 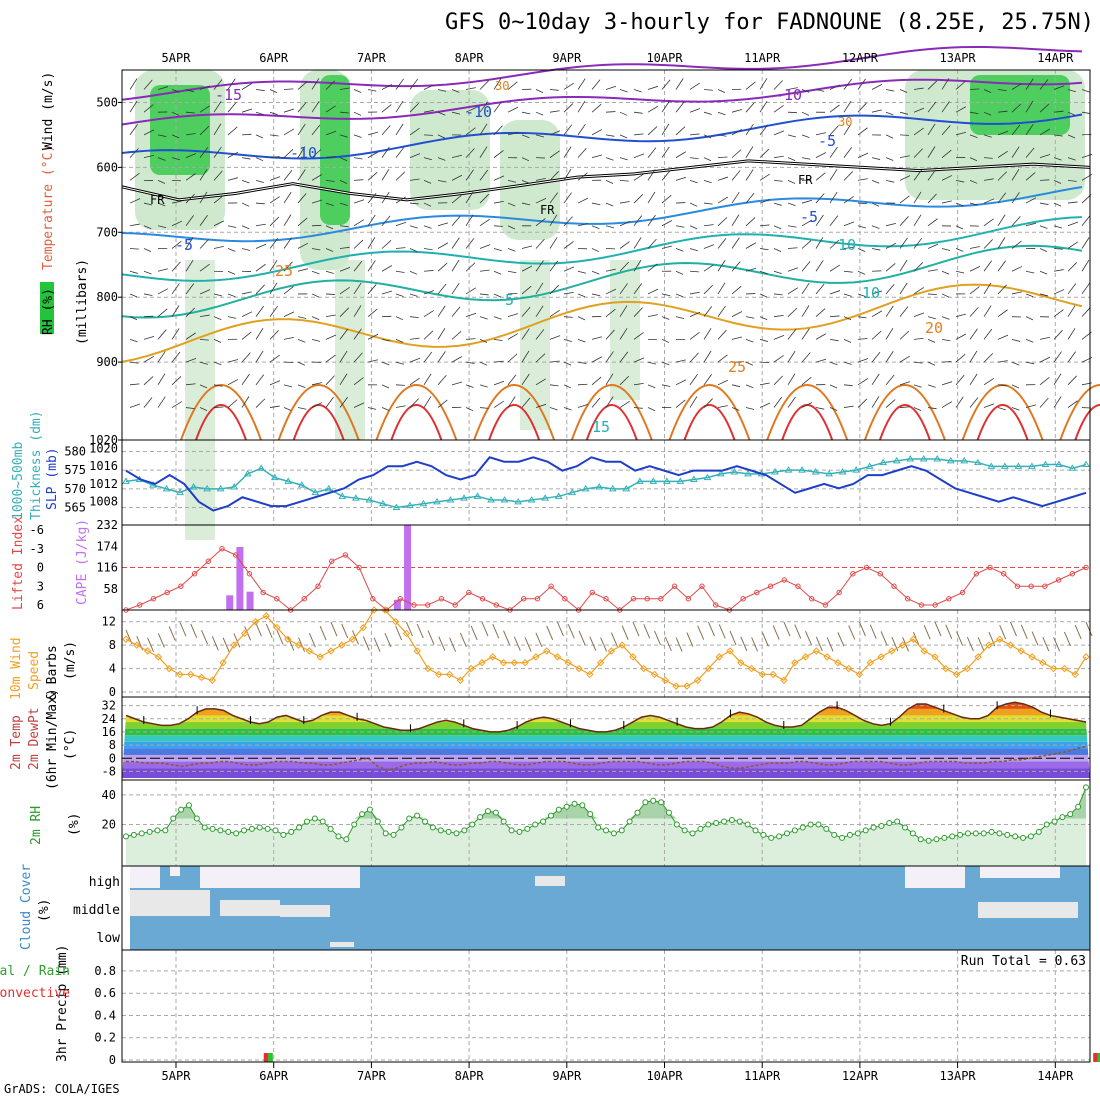 What do you see at coordinates (1023, 961) in the screenshot?
I see `run-total-label: Run Total = 0.63` at bounding box center [1023, 961].